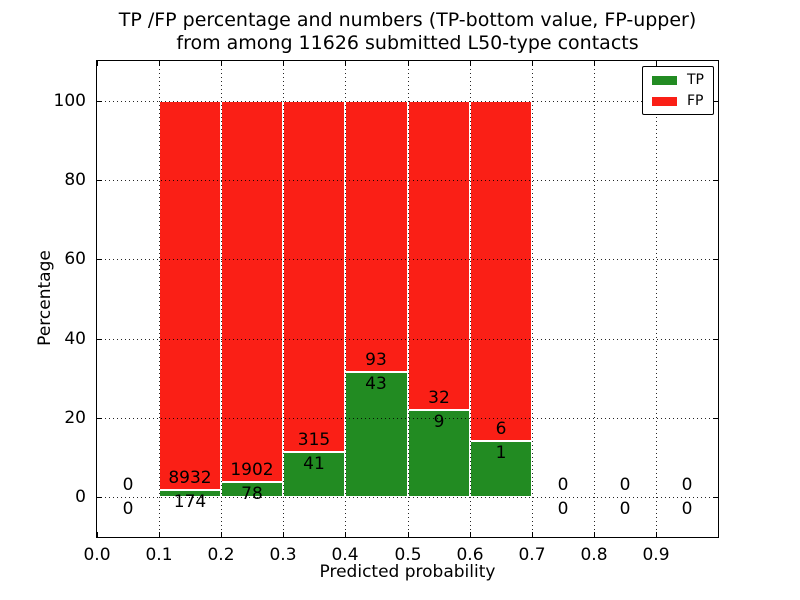  Describe the element at coordinates (376, 384) in the screenshot. I see `tp-count-label: 43` at that location.